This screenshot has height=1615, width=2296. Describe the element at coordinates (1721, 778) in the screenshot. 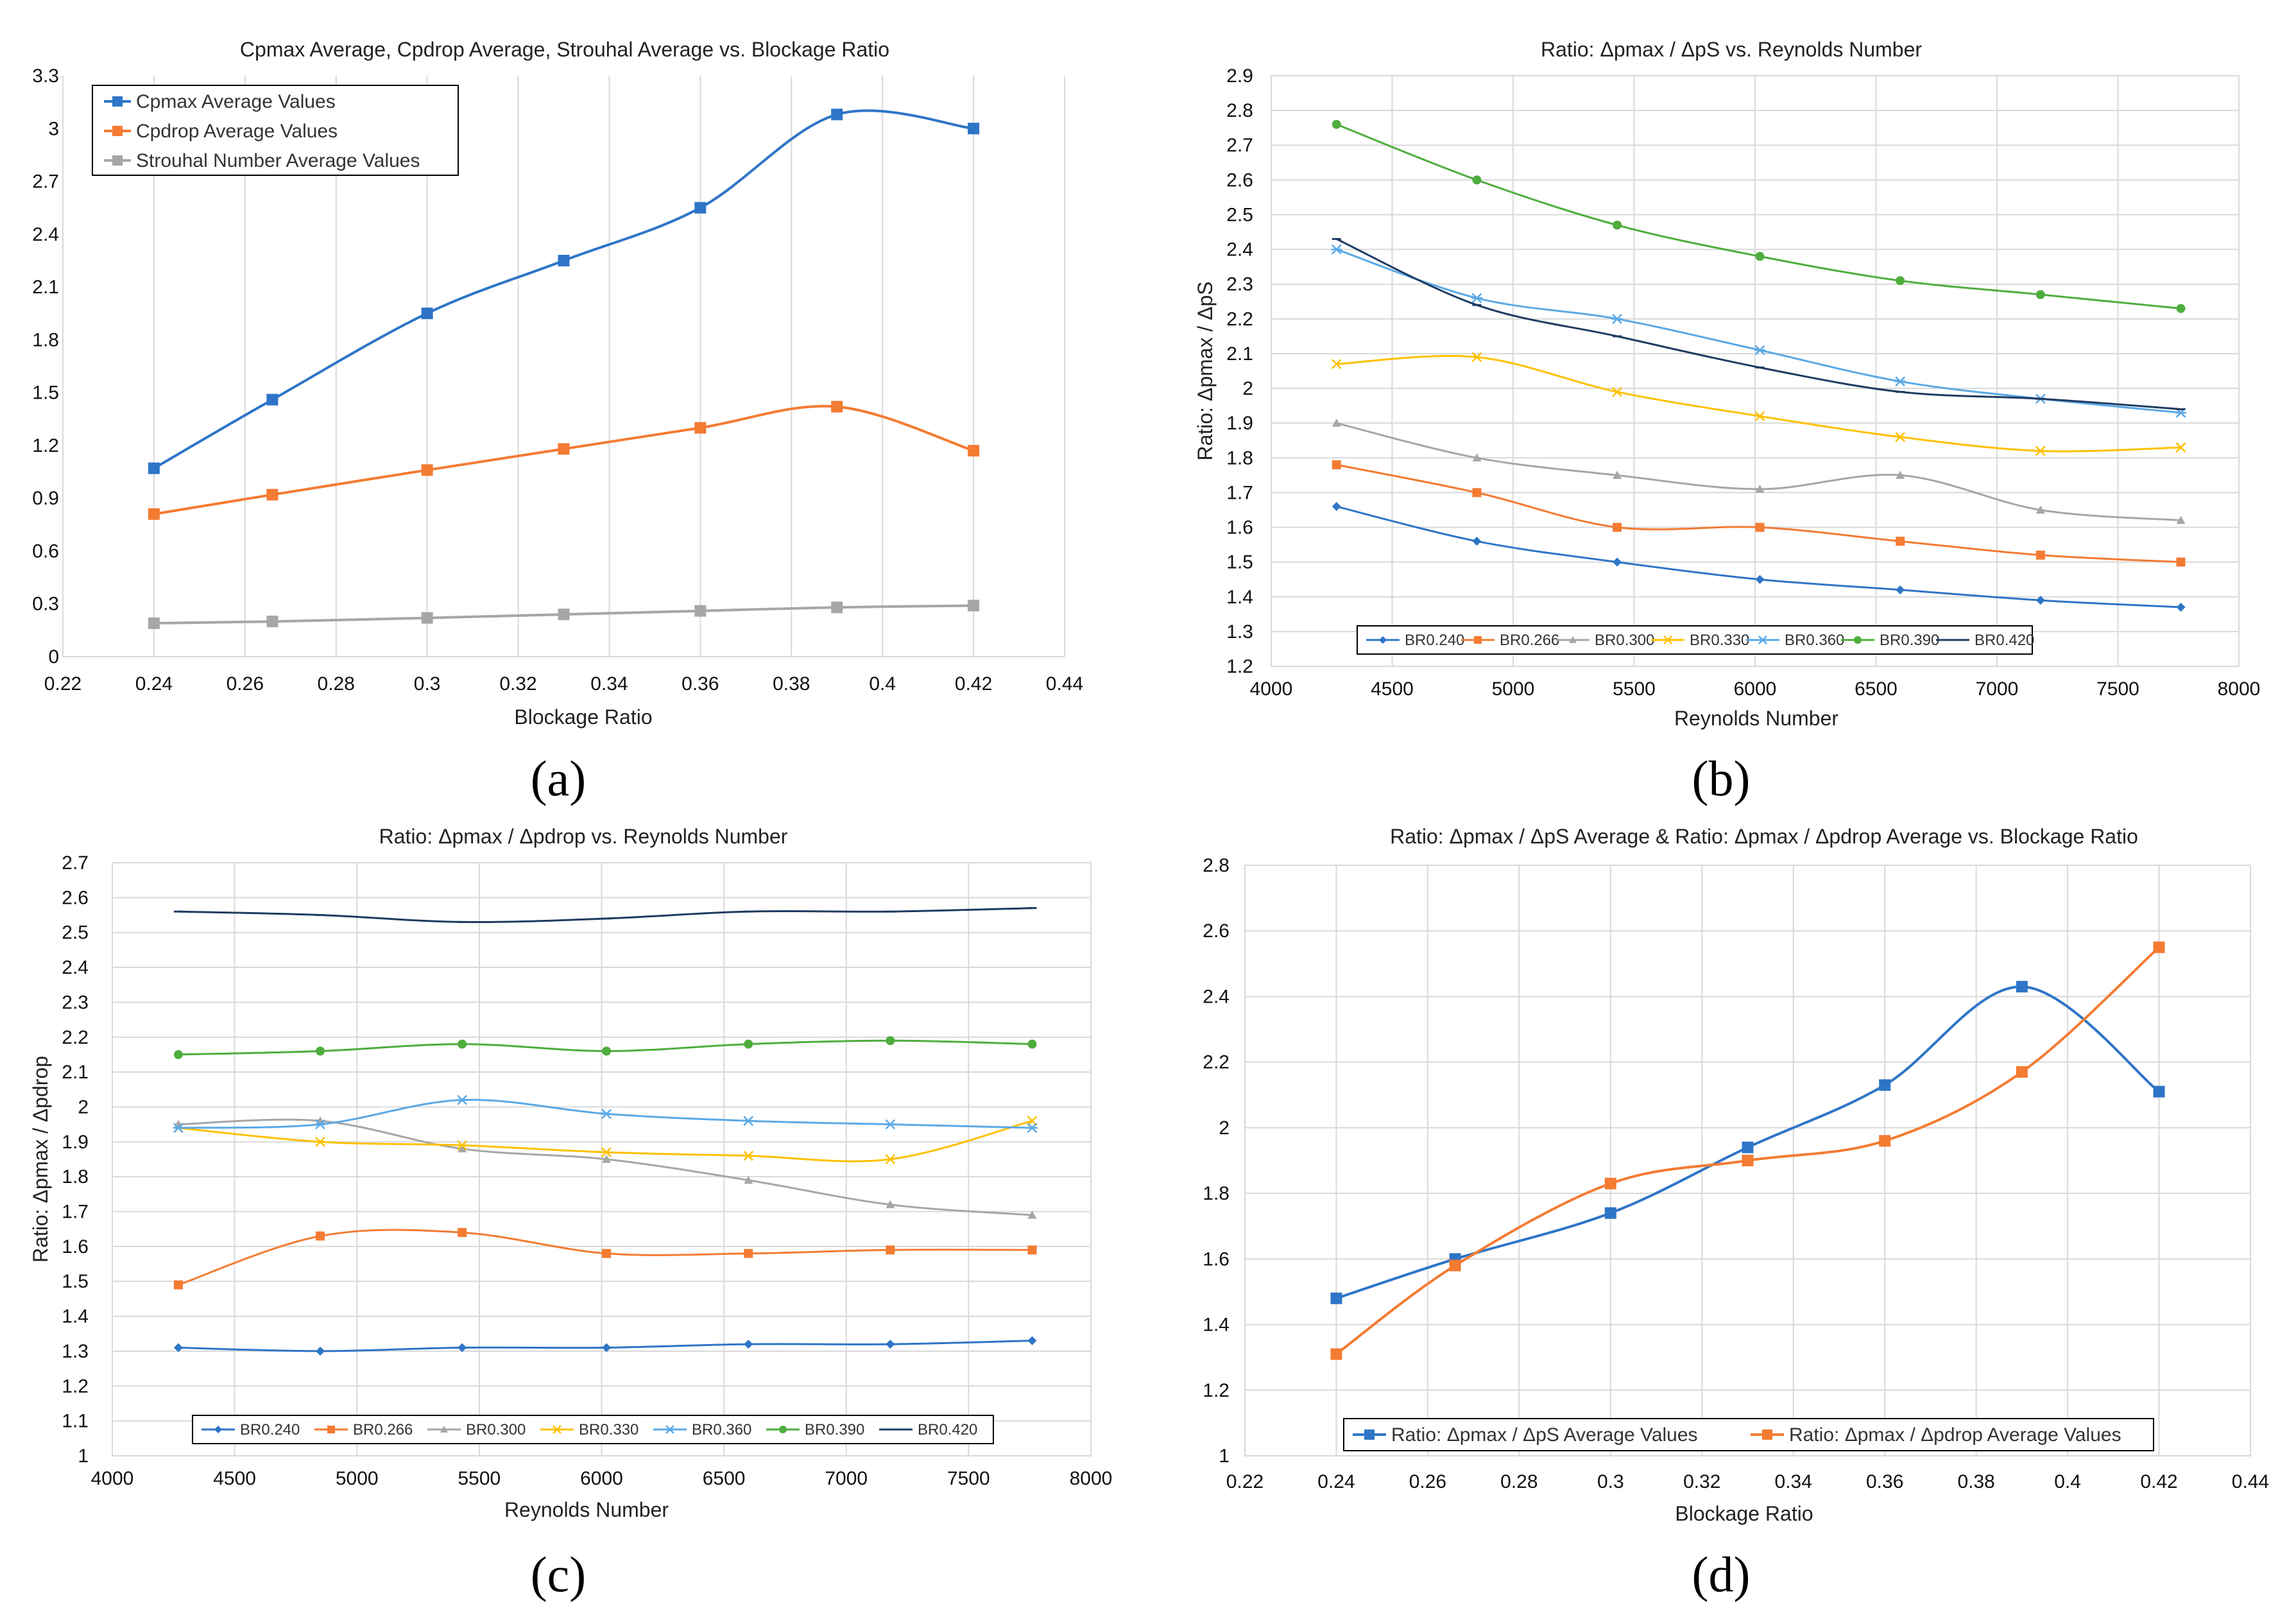

I see `panel-label-b: (b)` at that location.